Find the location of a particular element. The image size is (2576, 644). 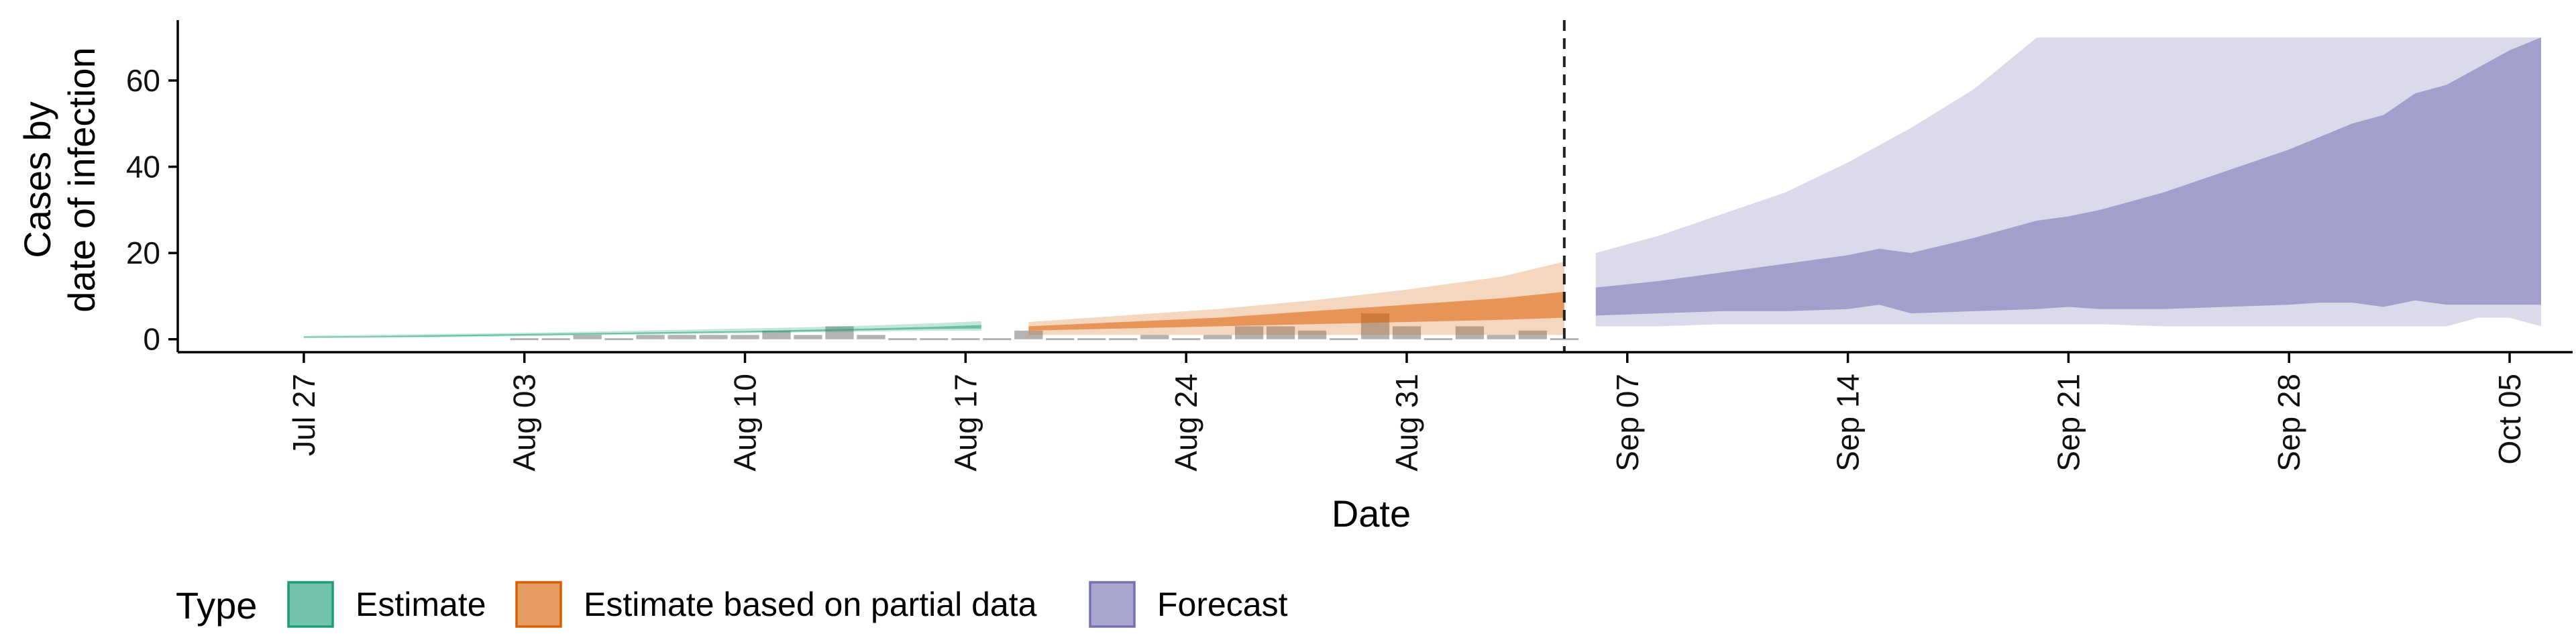

x-tick-label: Sep 07 is located at coordinates (1627, 423).